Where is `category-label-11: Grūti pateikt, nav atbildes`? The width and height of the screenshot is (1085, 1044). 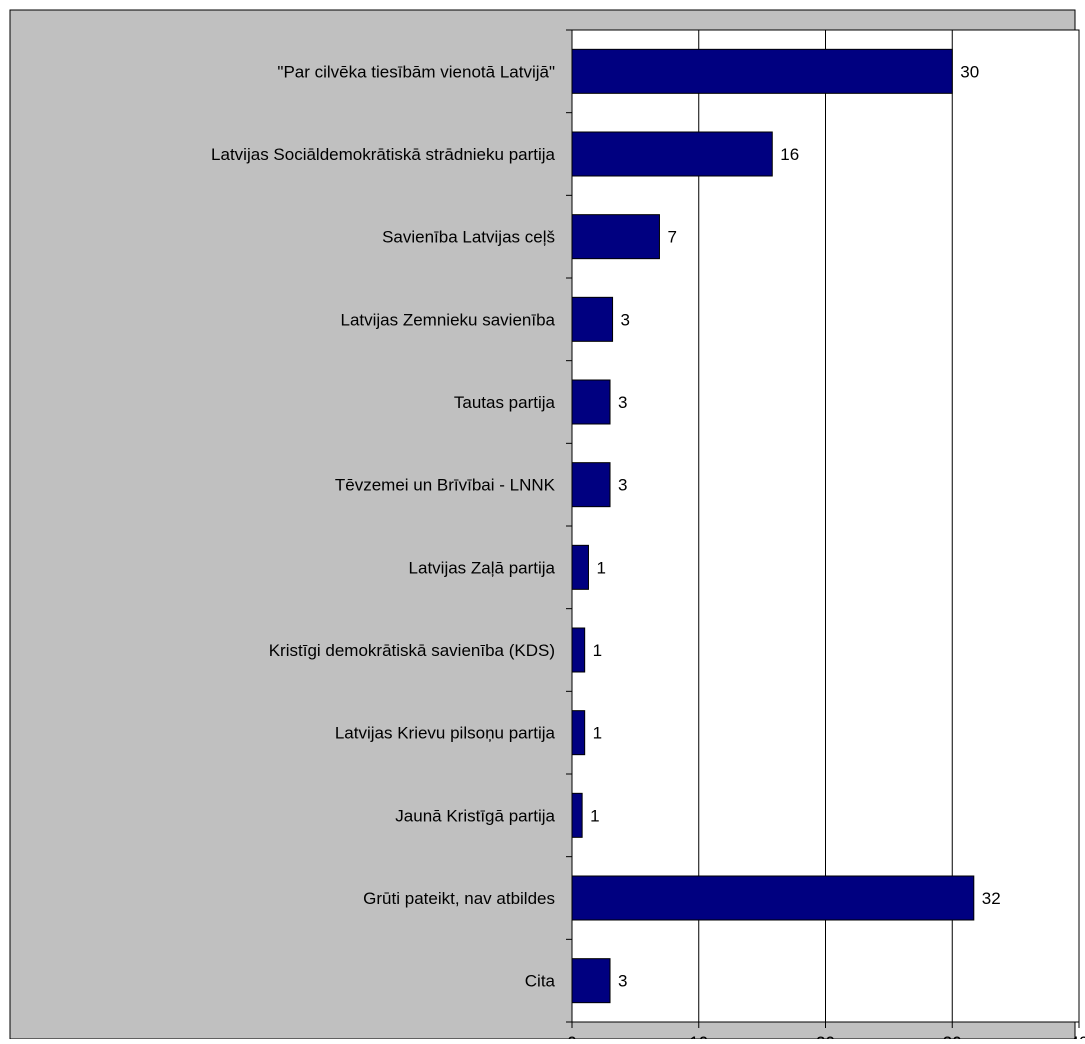 category-label-11: Grūti pateikt, nav atbildes is located at coordinates (459, 898).